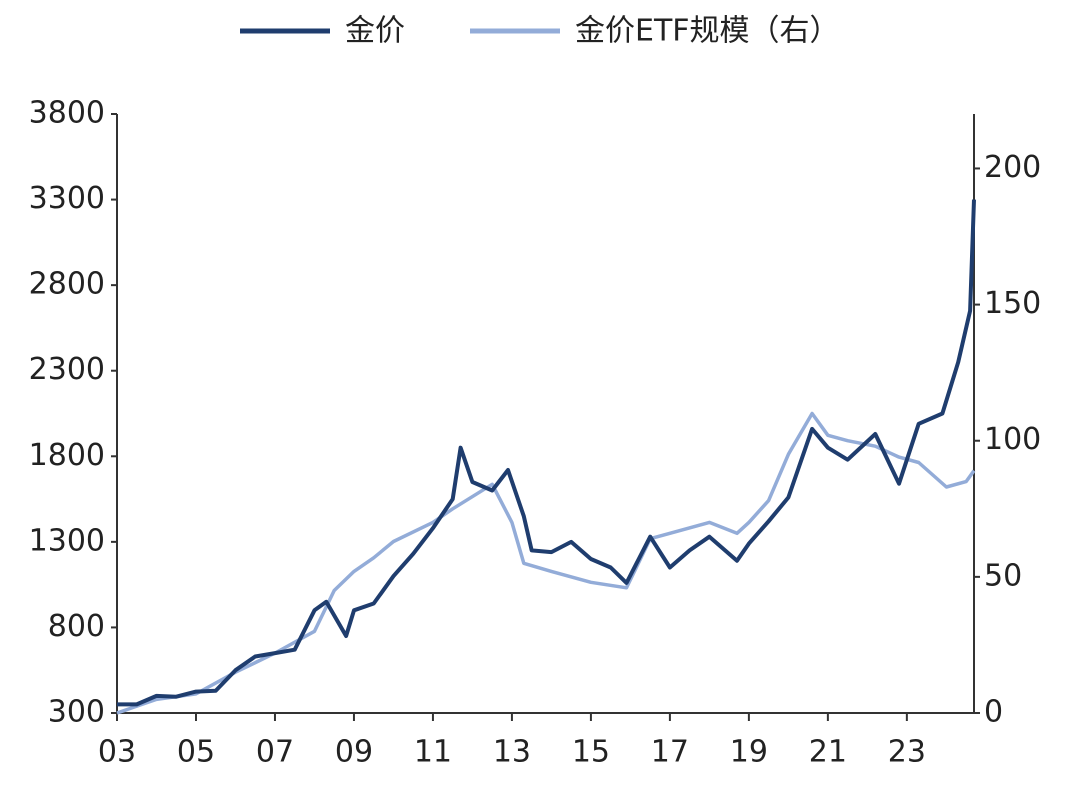  I want to click on y2-tick-label: 100, so click(1012, 439).